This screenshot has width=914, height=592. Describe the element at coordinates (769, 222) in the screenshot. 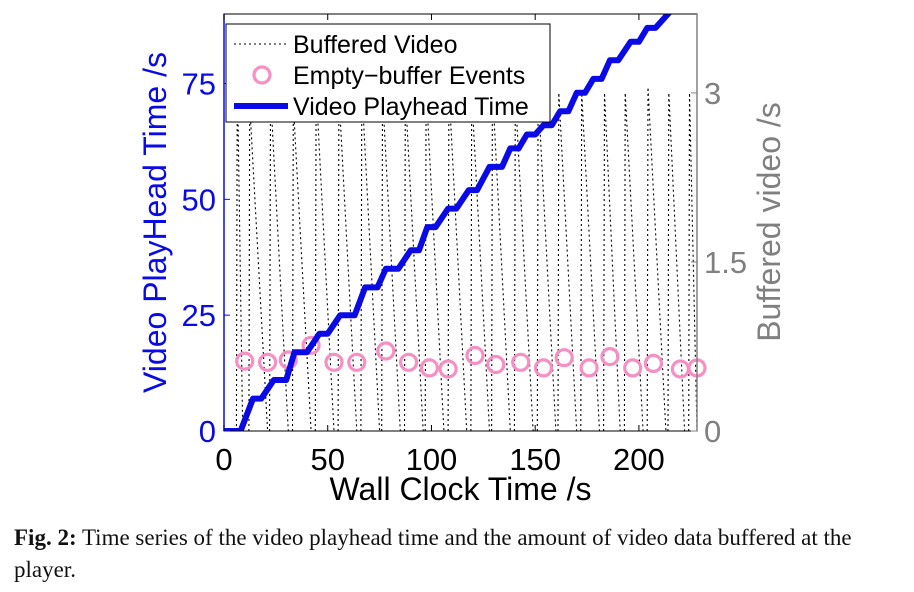

I see `y-axis-label-right: Buffered video /s` at that location.